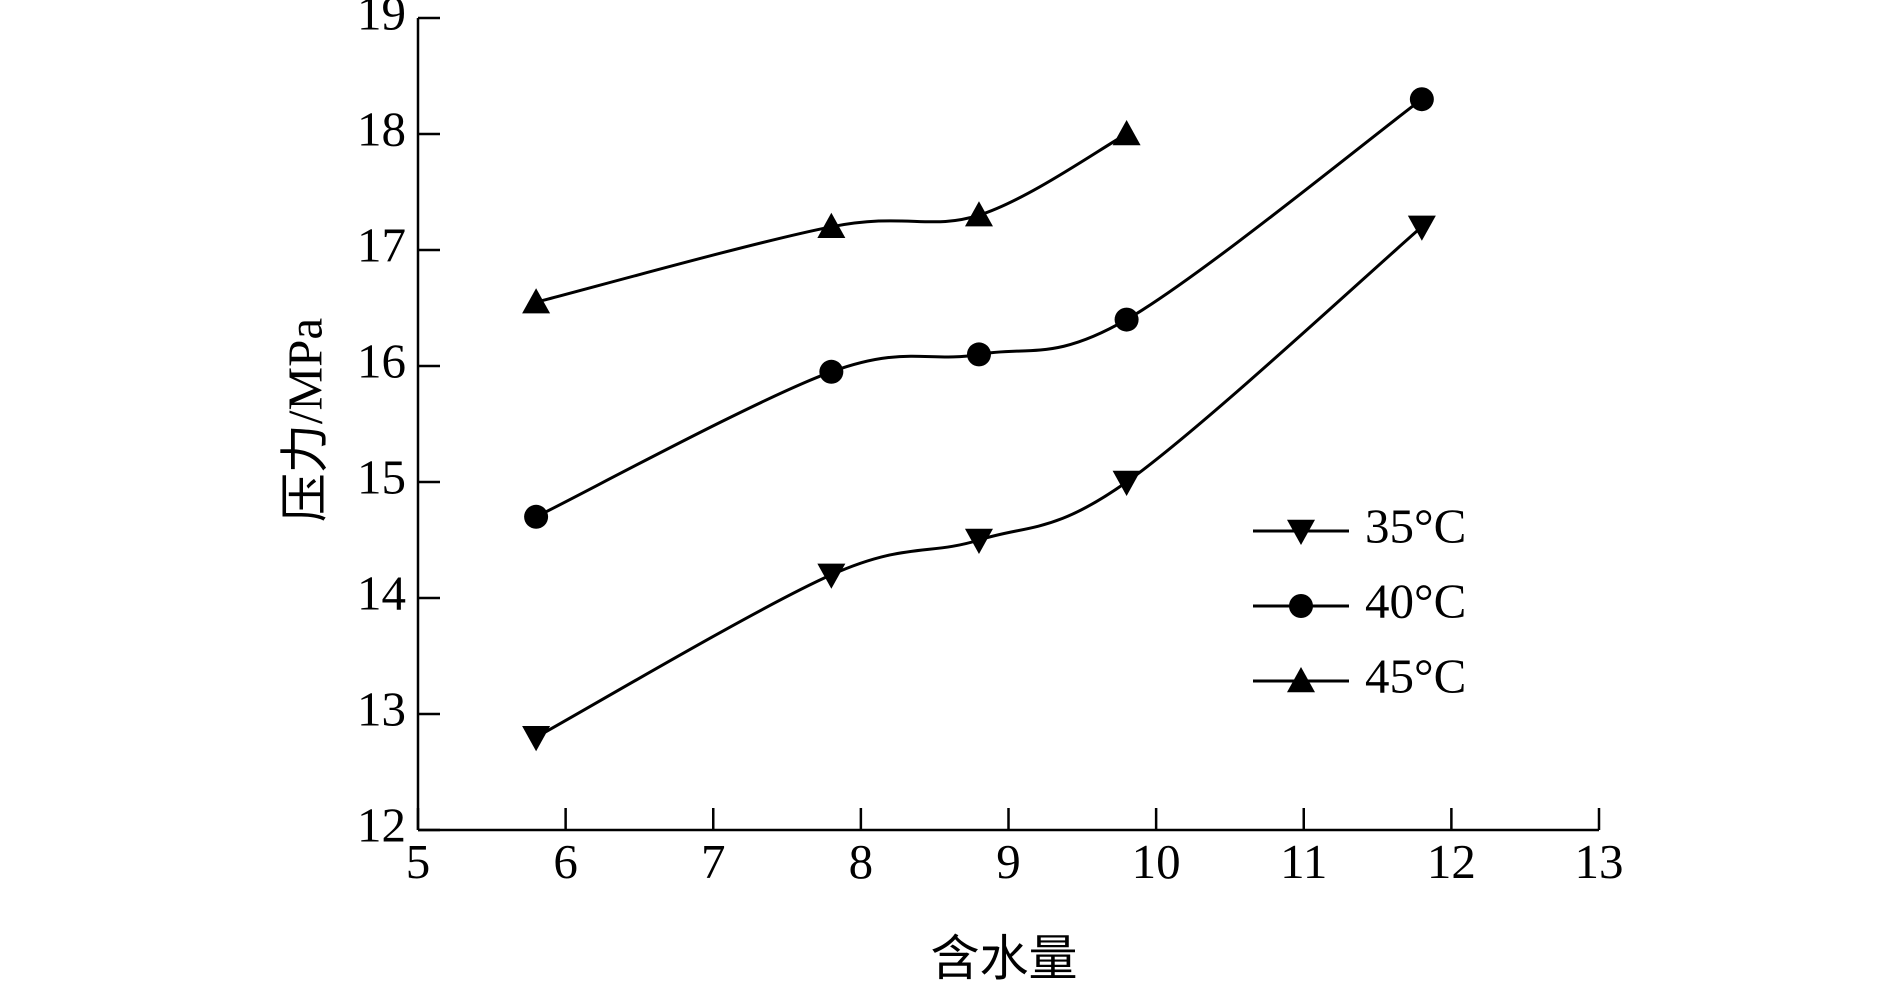  Describe the element at coordinates (381, 20) in the screenshot. I see `y-tick-label: 19` at that location.